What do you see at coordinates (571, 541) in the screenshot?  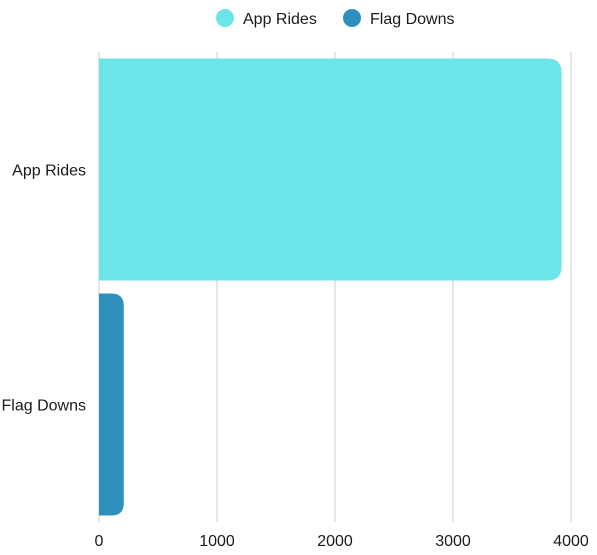 I see `x-tick-label-4000: 4000` at bounding box center [571, 541].